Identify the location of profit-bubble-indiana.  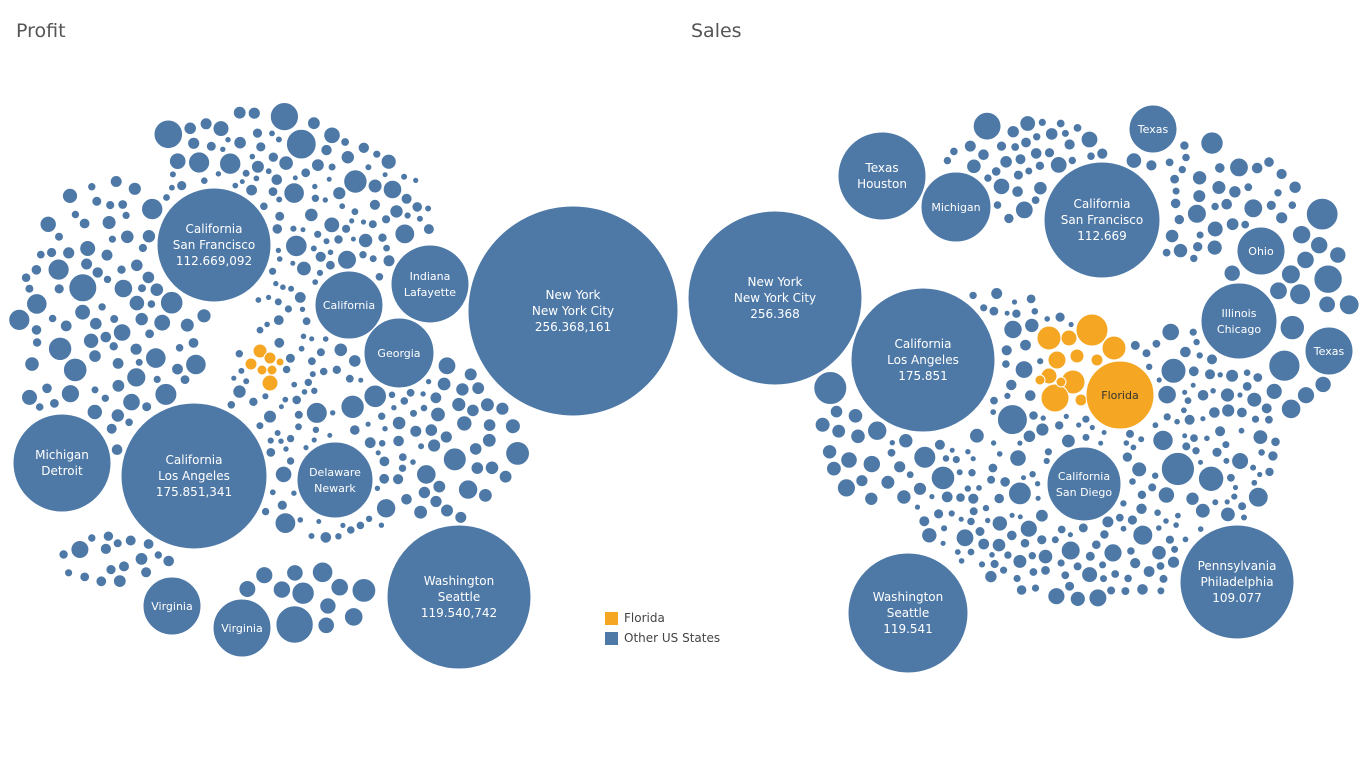
(430, 284).